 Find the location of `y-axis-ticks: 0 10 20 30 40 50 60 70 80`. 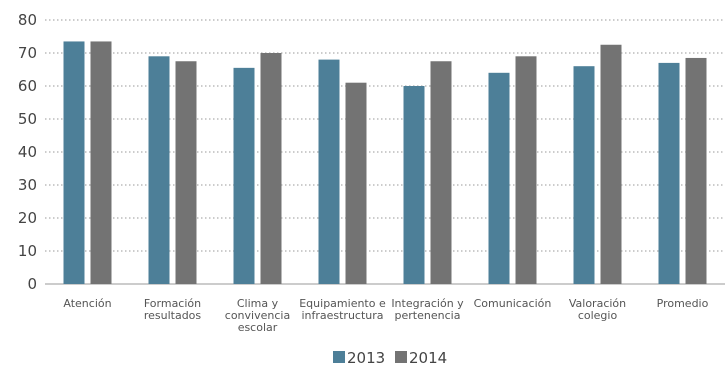

y-axis-ticks: 0 10 20 30 40 50 60 70 80 is located at coordinates (27, 152).